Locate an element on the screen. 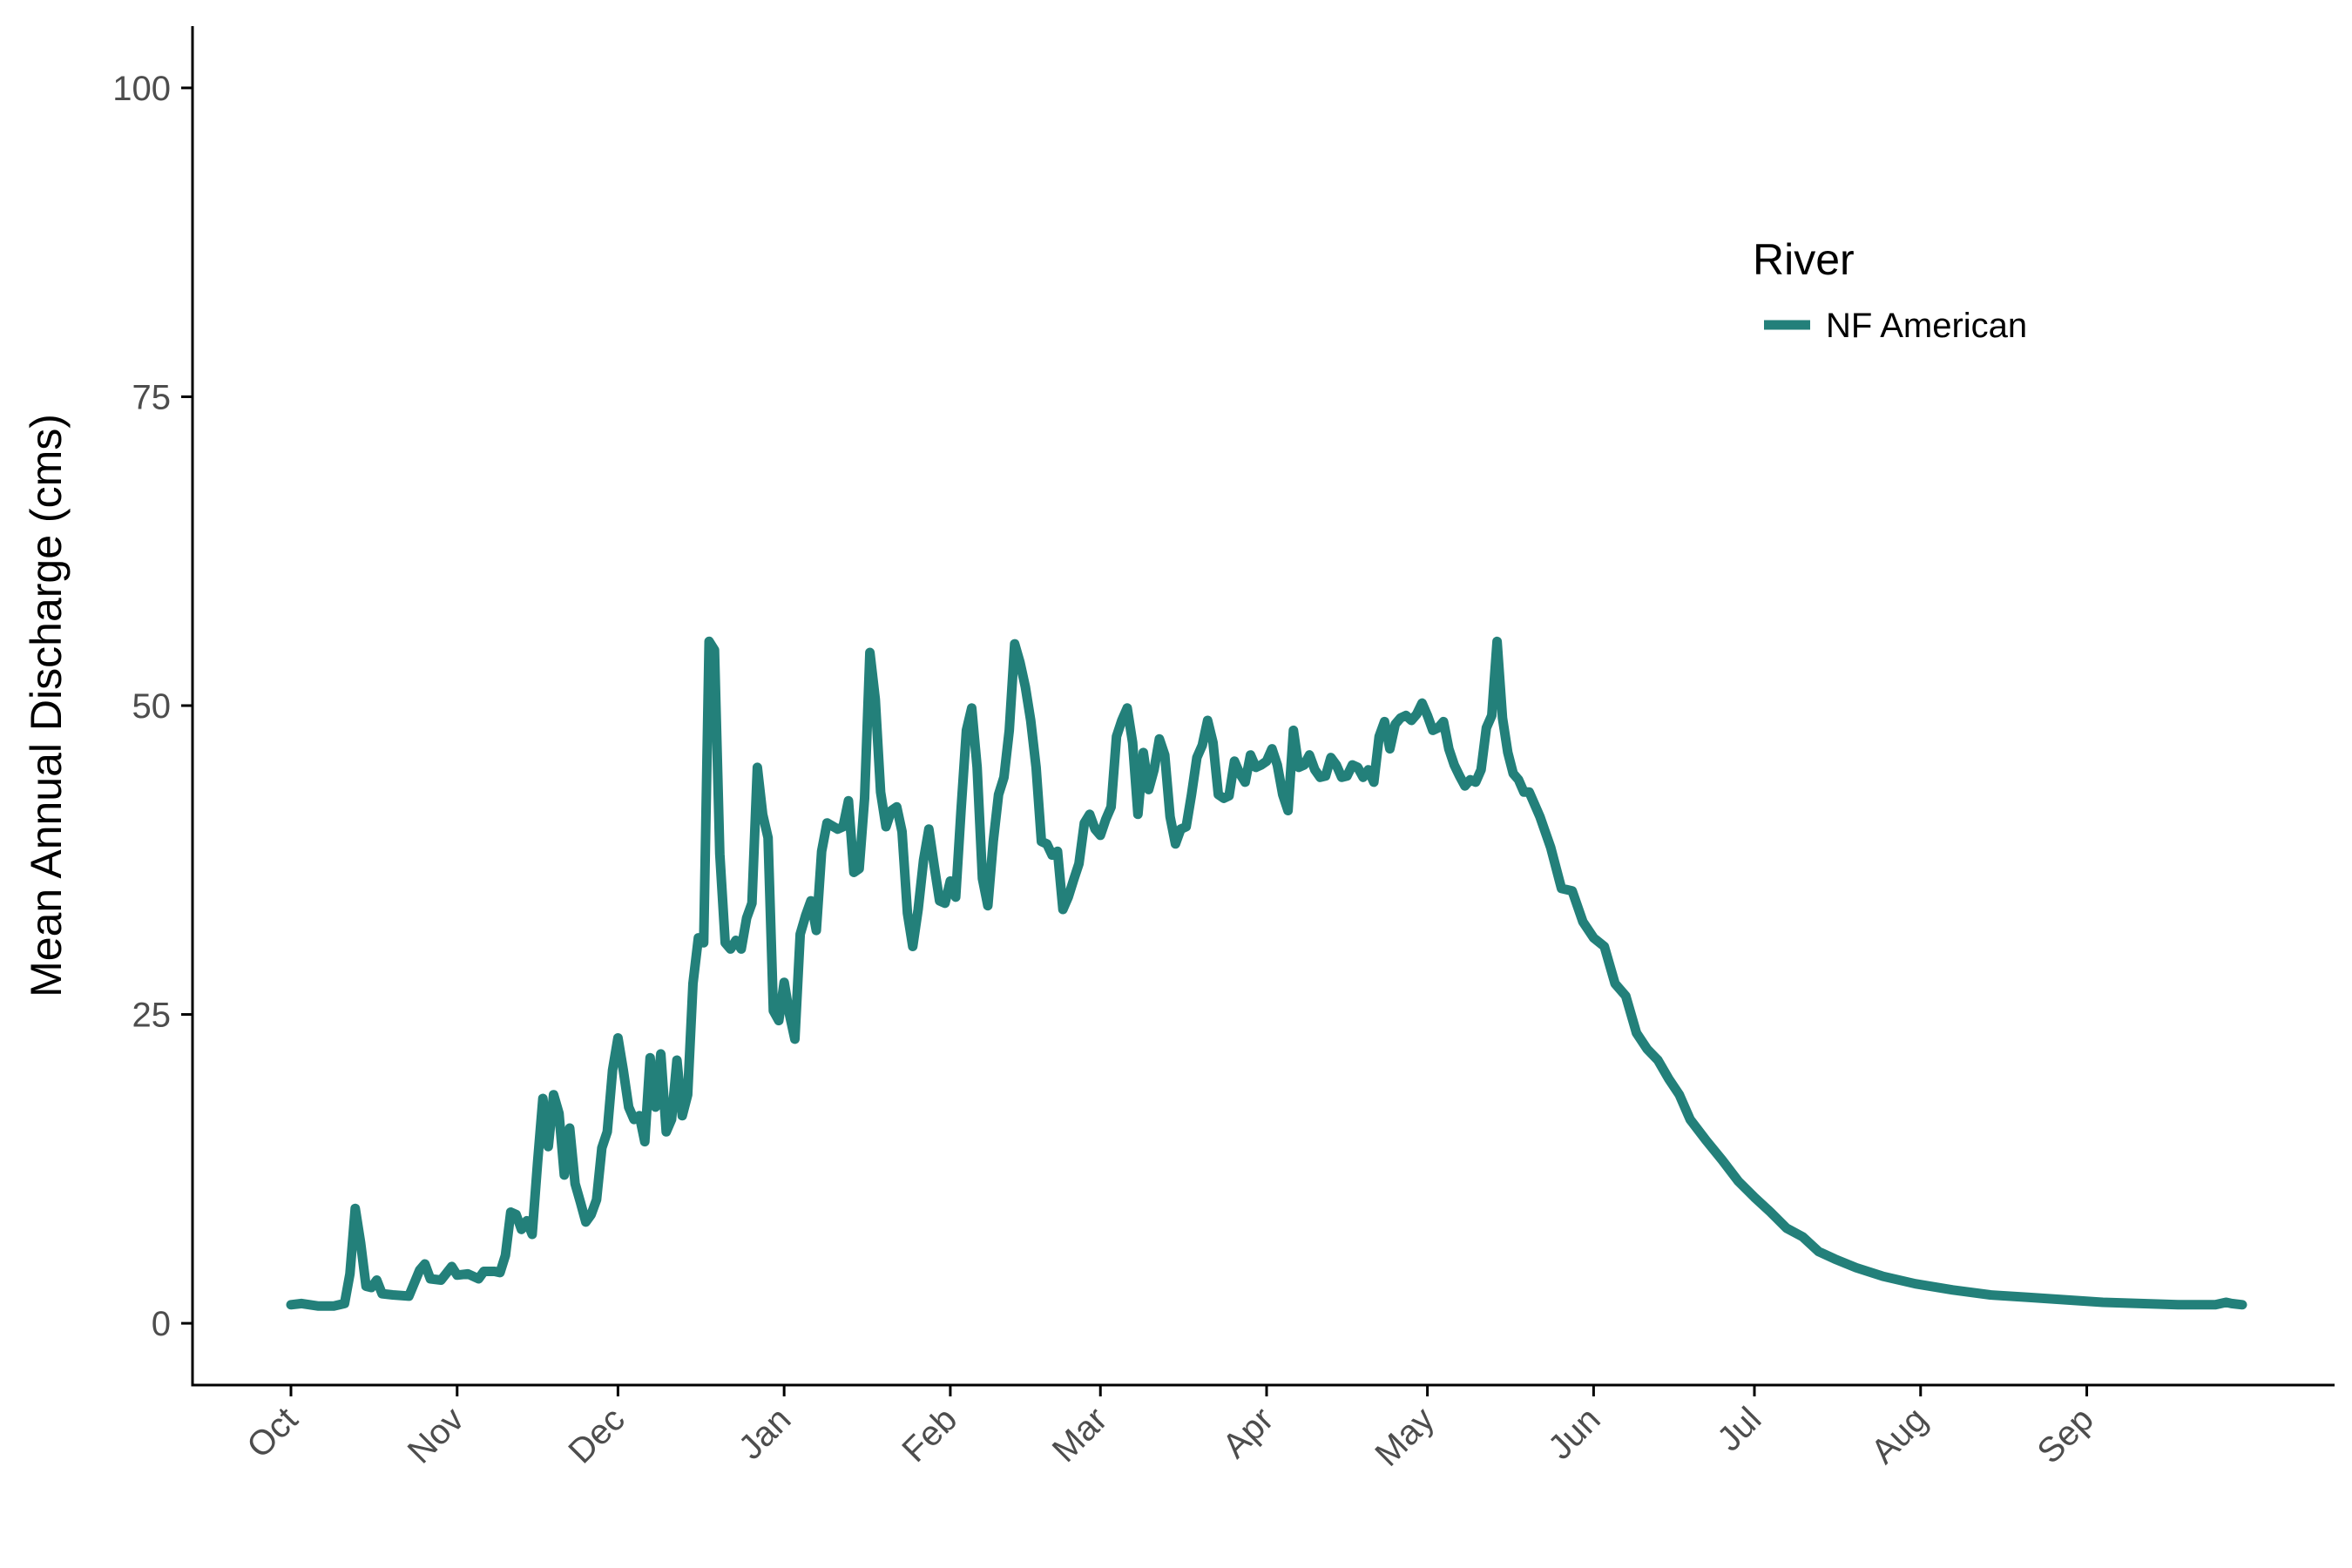 Image resolution: width=2352 pixels, height=1568 pixels. y-tick-label: 25 is located at coordinates (152, 1016).